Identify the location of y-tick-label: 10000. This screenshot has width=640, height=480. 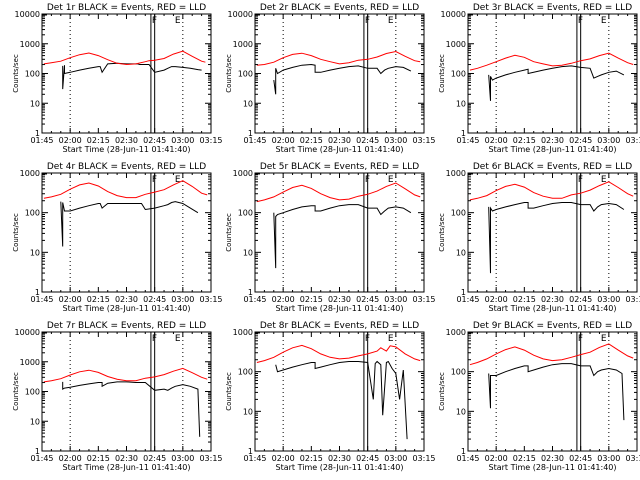
(27, 332).